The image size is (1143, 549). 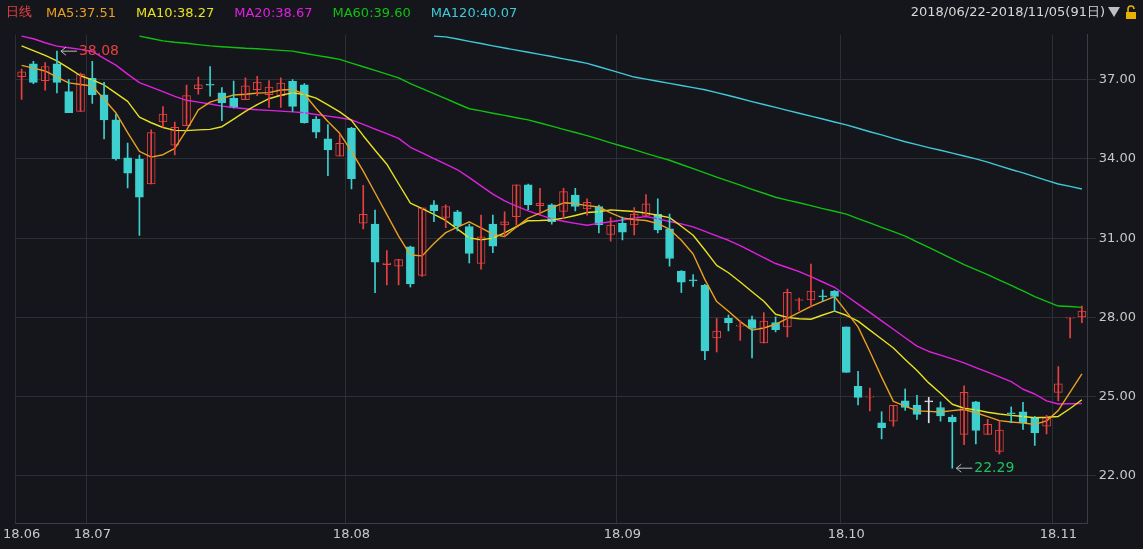 I want to click on series-label: MA120:40.07, so click(x=474, y=12).